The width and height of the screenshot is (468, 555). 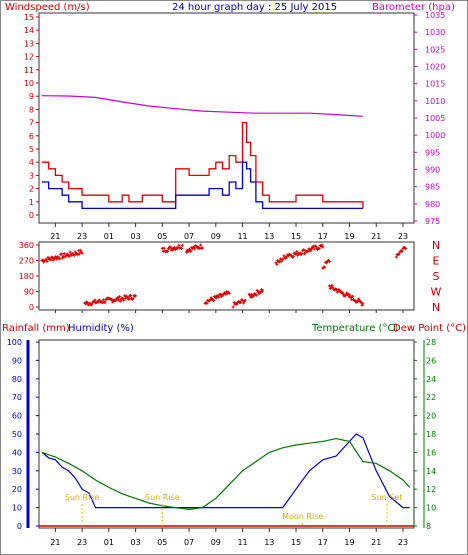 What do you see at coordinates (26, 245) in the screenshot?
I see `dir-tick-label: 360` at bounding box center [26, 245].